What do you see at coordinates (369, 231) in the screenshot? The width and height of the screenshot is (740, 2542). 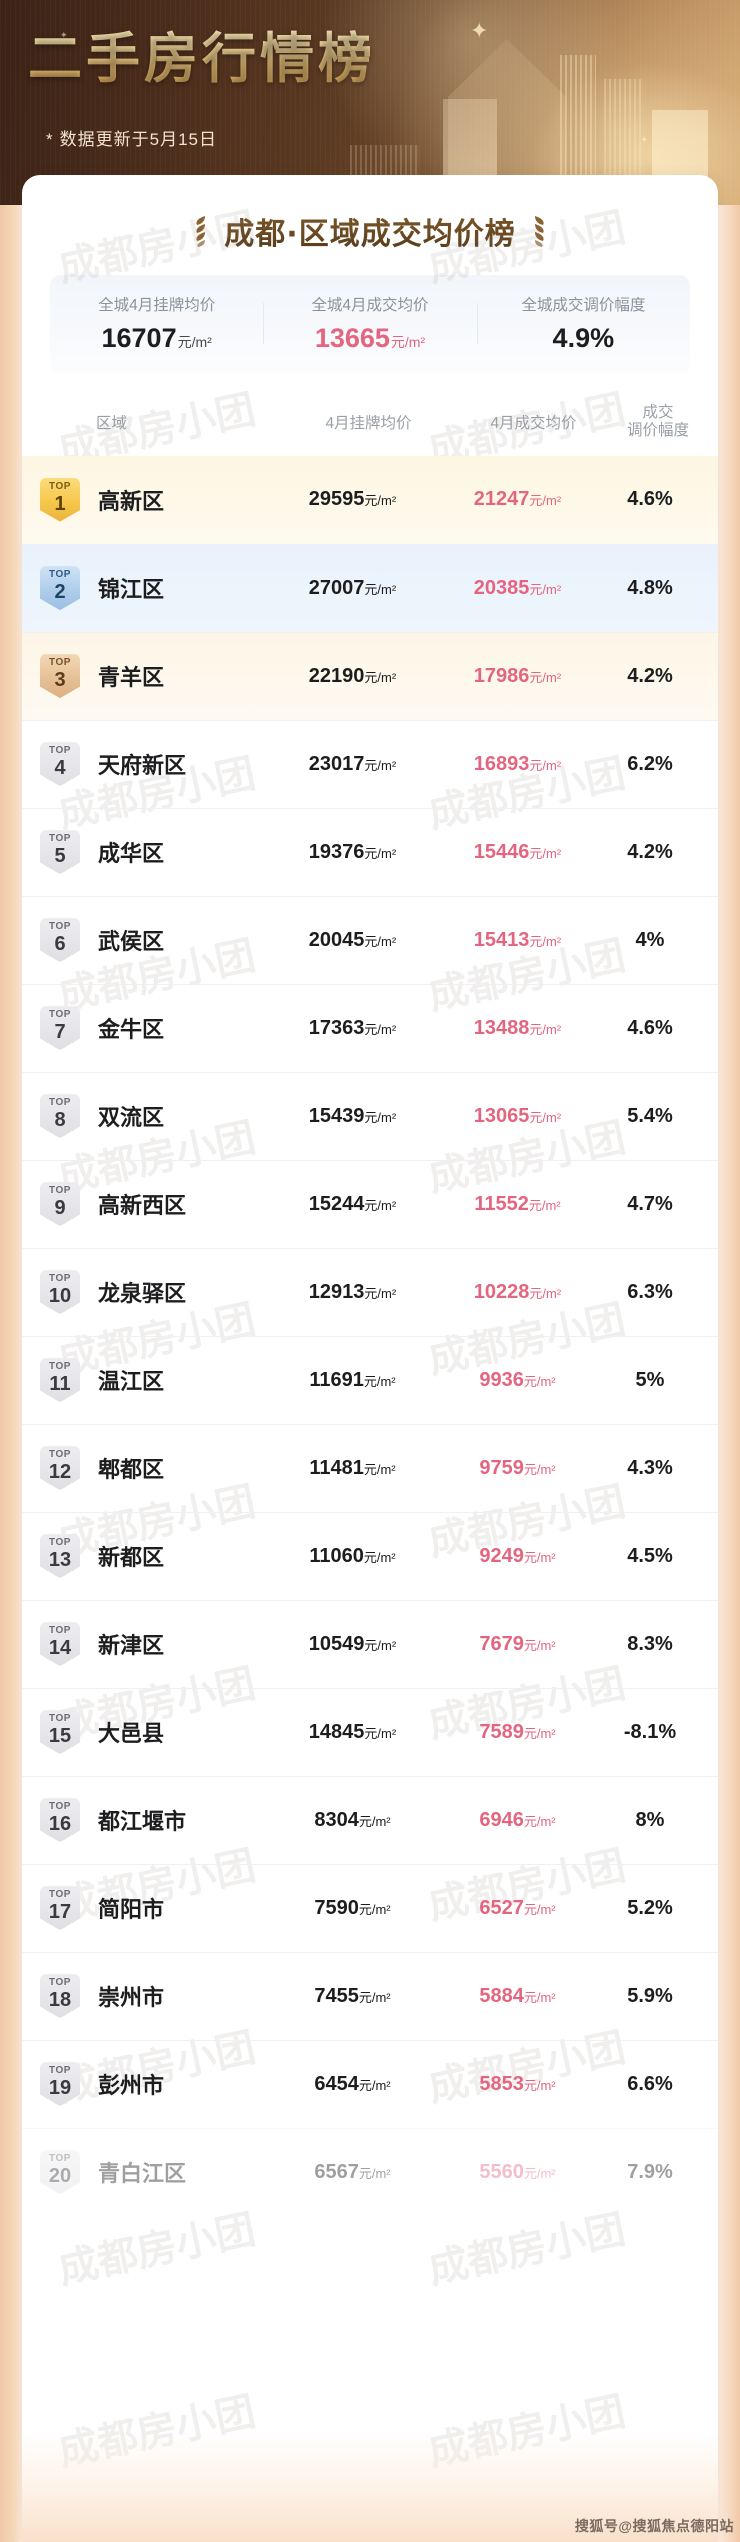 I see `card-title: 成都·区域成交均价榜` at bounding box center [369, 231].